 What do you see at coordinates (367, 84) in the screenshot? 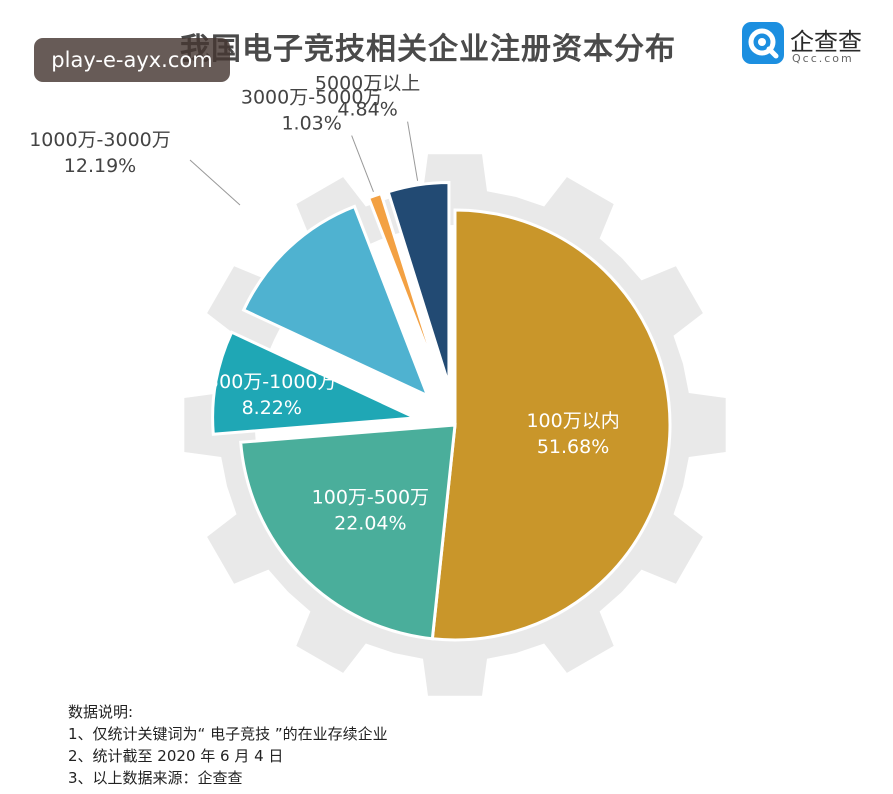
I see `slice-label: 5000万以上` at bounding box center [367, 84].